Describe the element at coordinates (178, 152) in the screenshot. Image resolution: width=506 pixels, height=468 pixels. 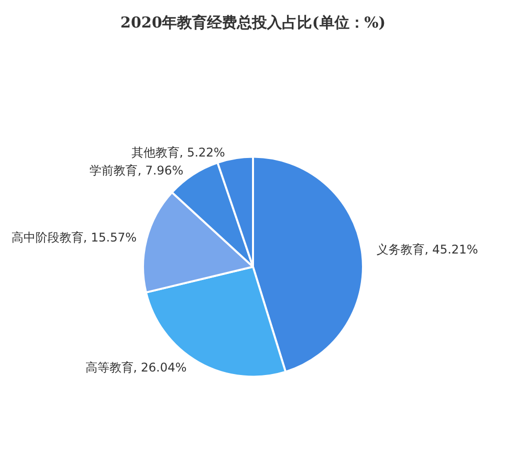
I see `slice-label: 其他教育, 5.22%` at that location.